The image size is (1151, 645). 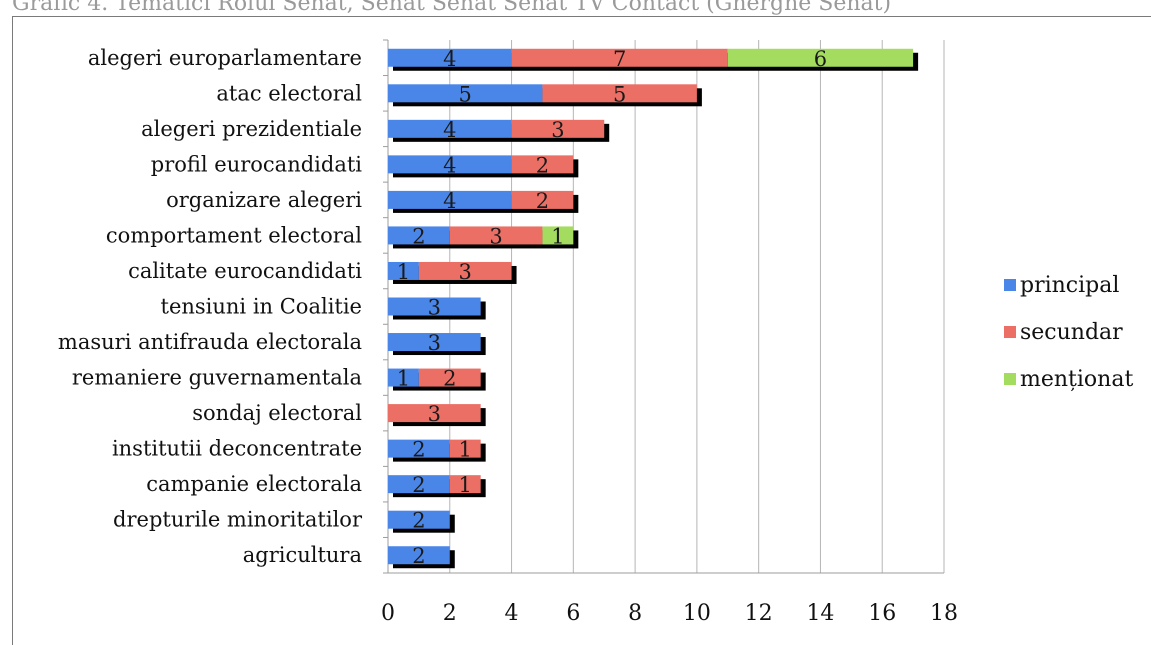 I want to click on data-label: 6, so click(x=820, y=59).